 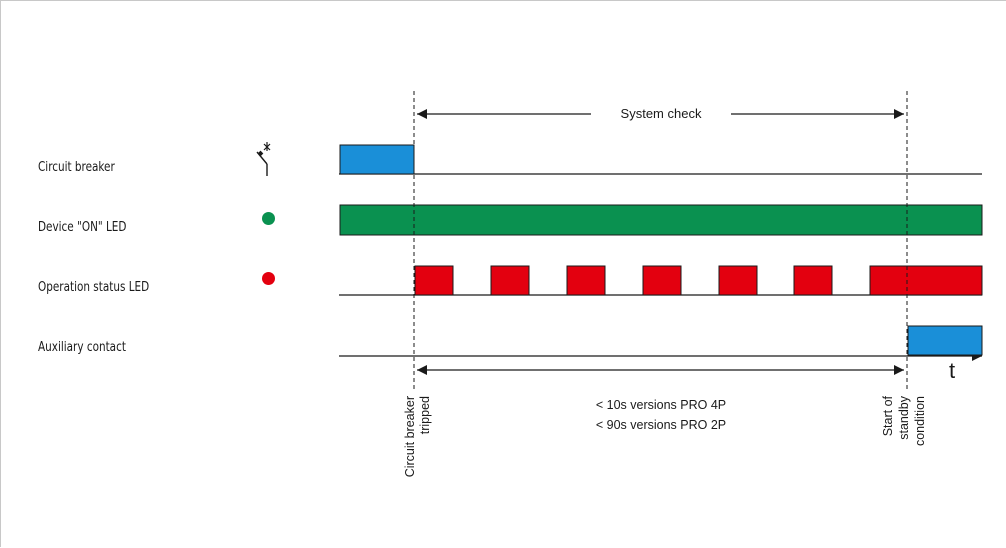 What do you see at coordinates (417, 436) in the screenshot?
I see `tripped-marker-label: Circuit breaker tripped` at bounding box center [417, 436].